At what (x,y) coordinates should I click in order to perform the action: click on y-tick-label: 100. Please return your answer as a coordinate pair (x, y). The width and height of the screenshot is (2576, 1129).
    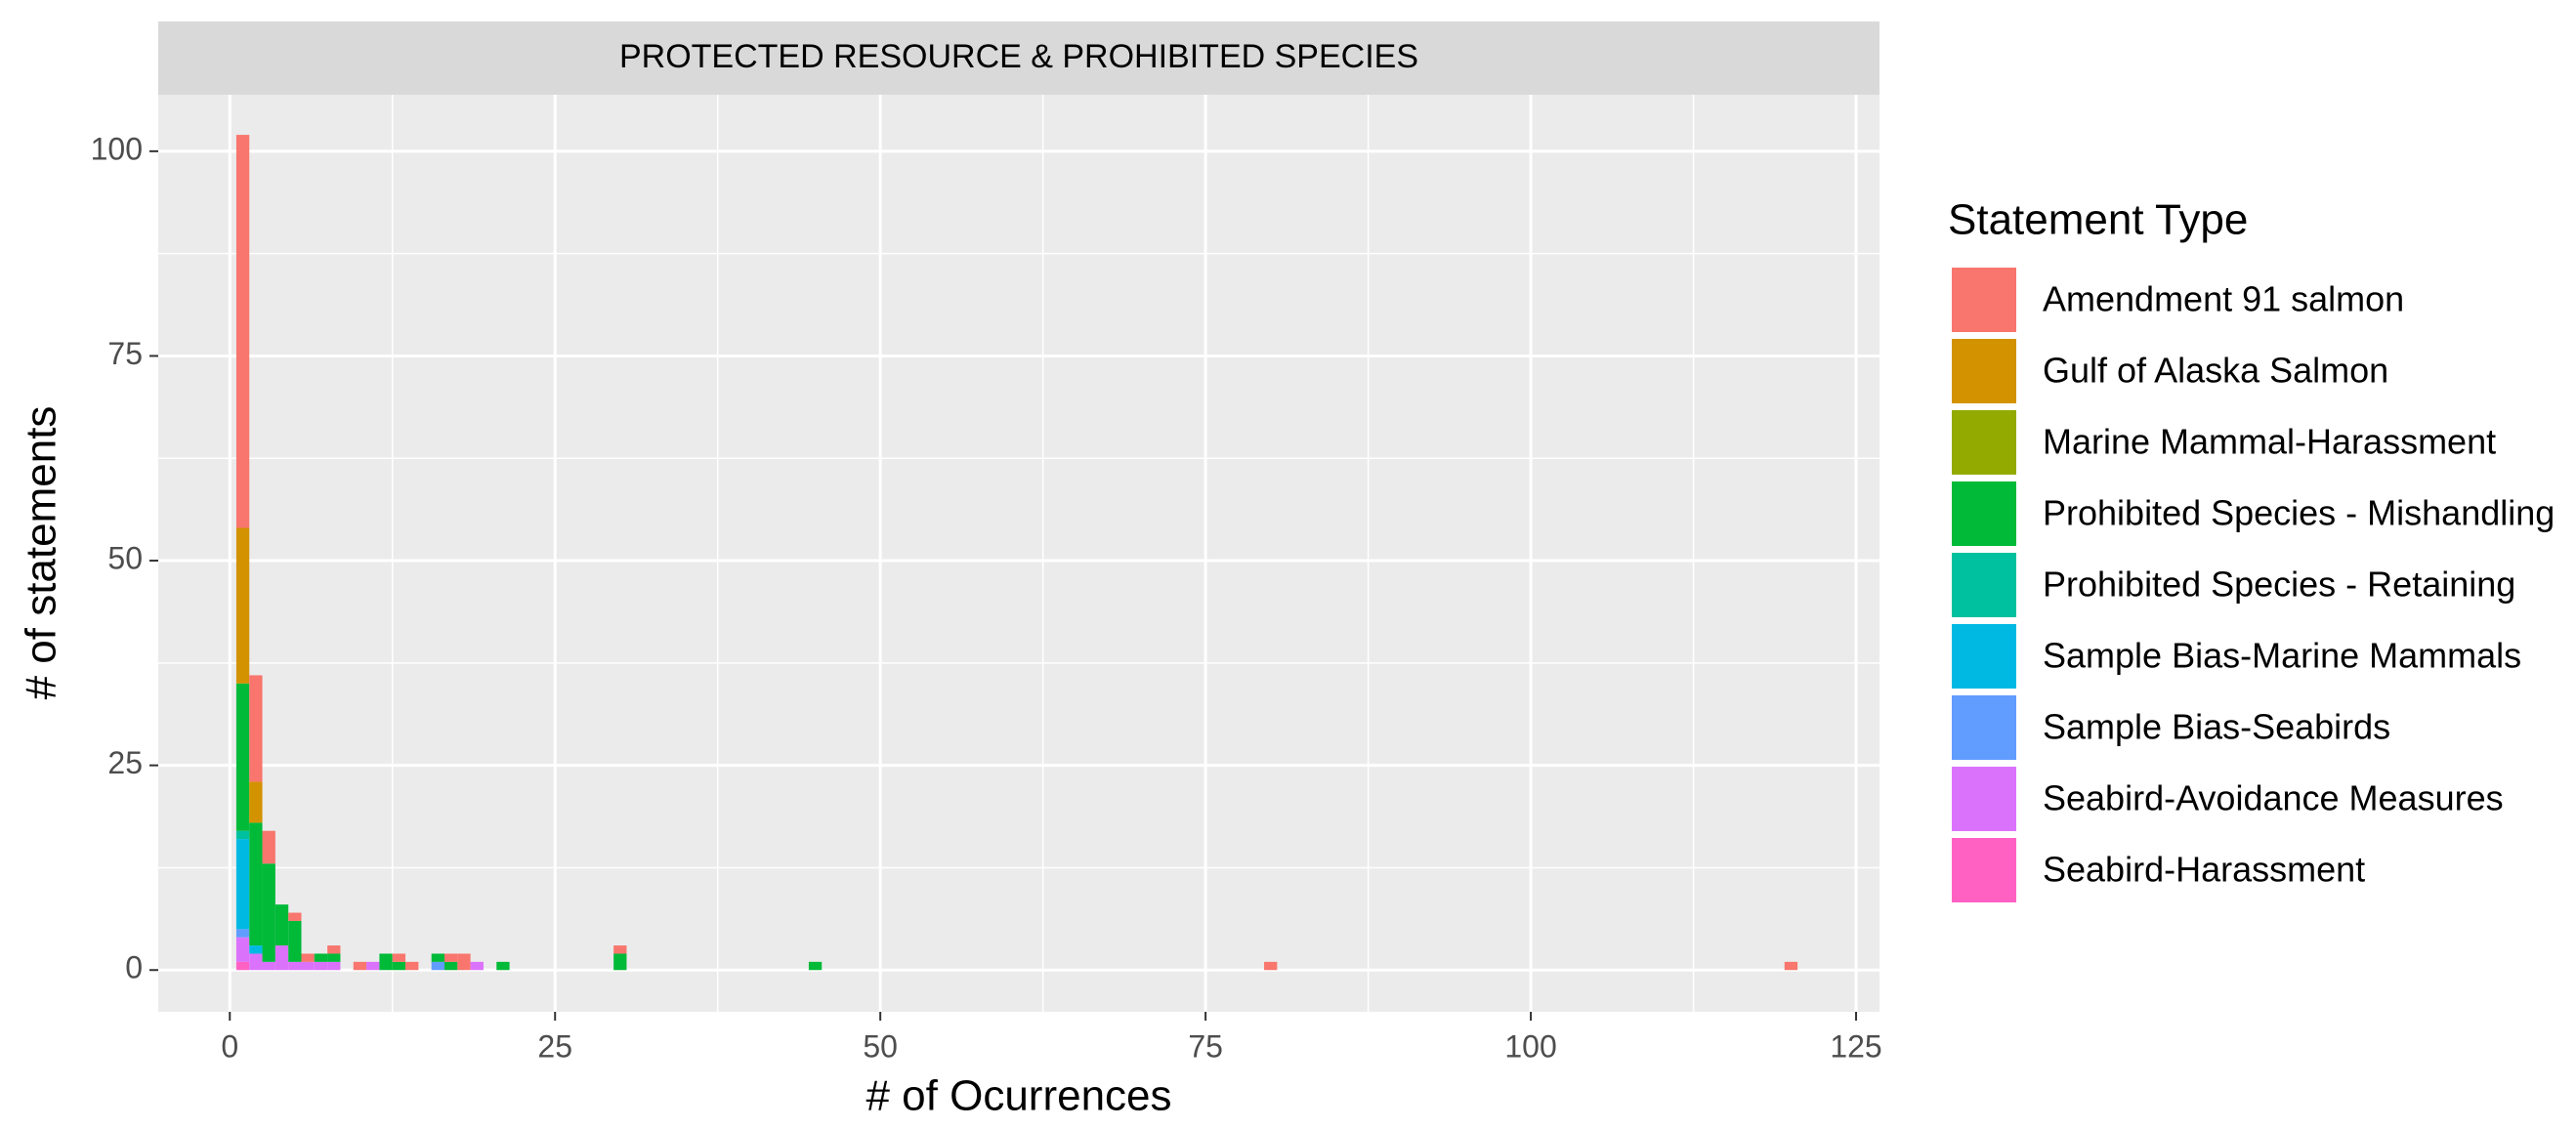
    Looking at the image, I should click on (117, 148).